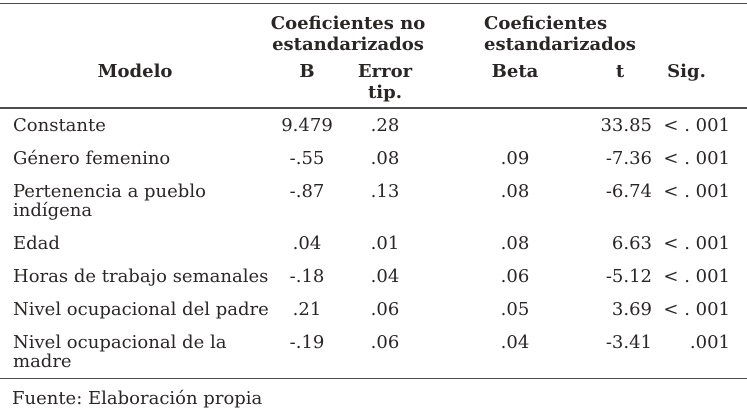 The width and height of the screenshot is (747, 410). I want to click on cell-t: -5.12, so click(628, 276).